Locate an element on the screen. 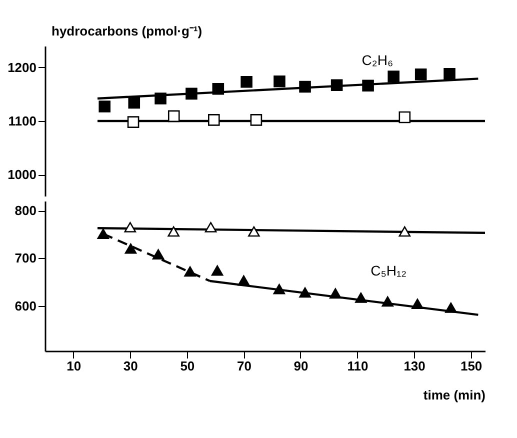  x-tick-label: 130 is located at coordinates (415, 366).